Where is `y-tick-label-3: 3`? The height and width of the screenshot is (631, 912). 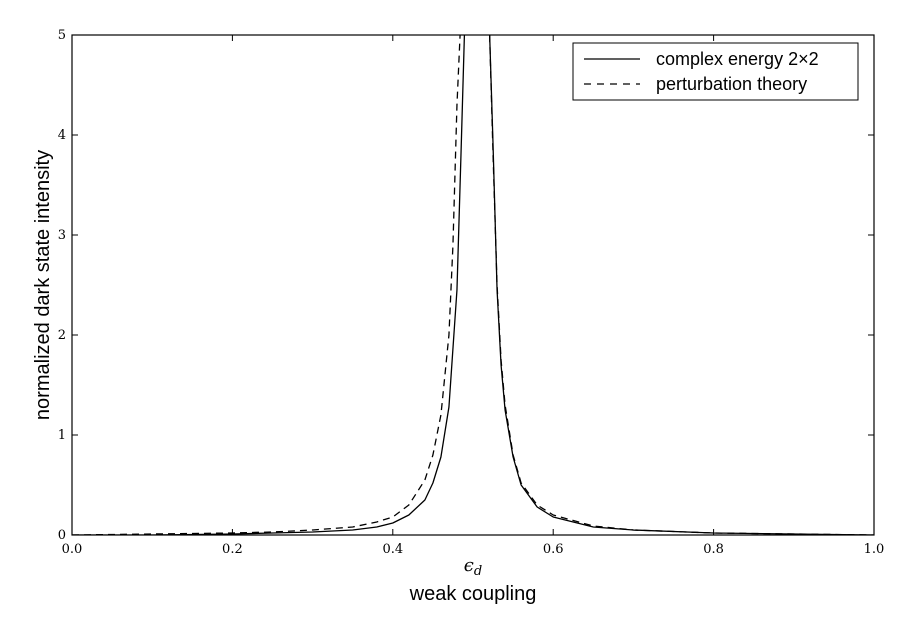
y-tick-label-3: 3 is located at coordinates (62, 235).